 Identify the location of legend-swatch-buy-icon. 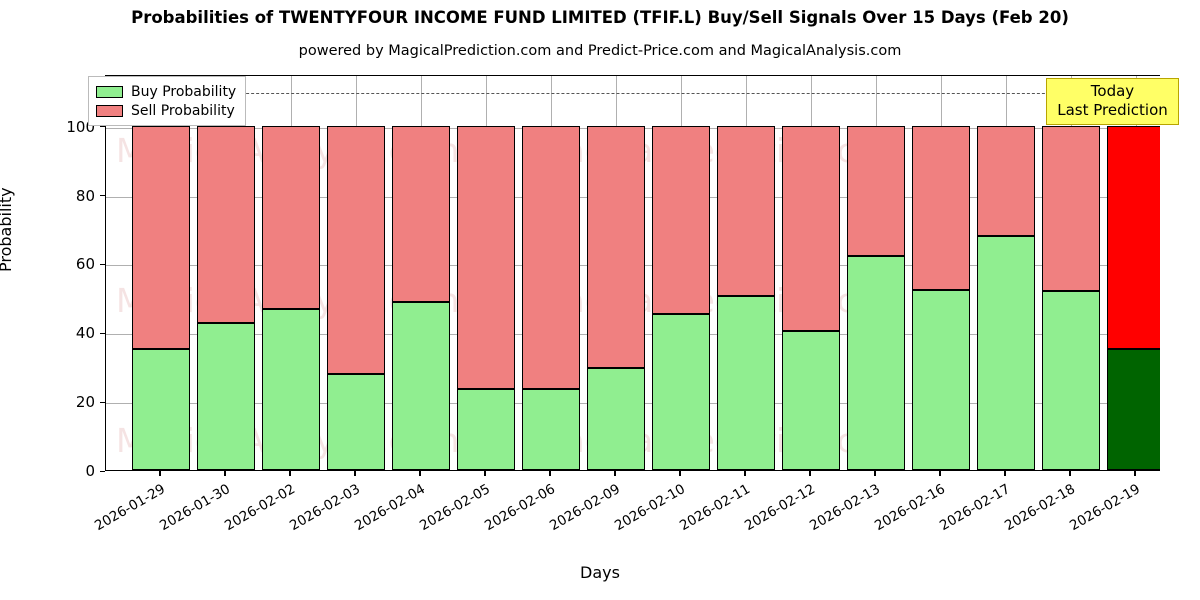
(109, 91).